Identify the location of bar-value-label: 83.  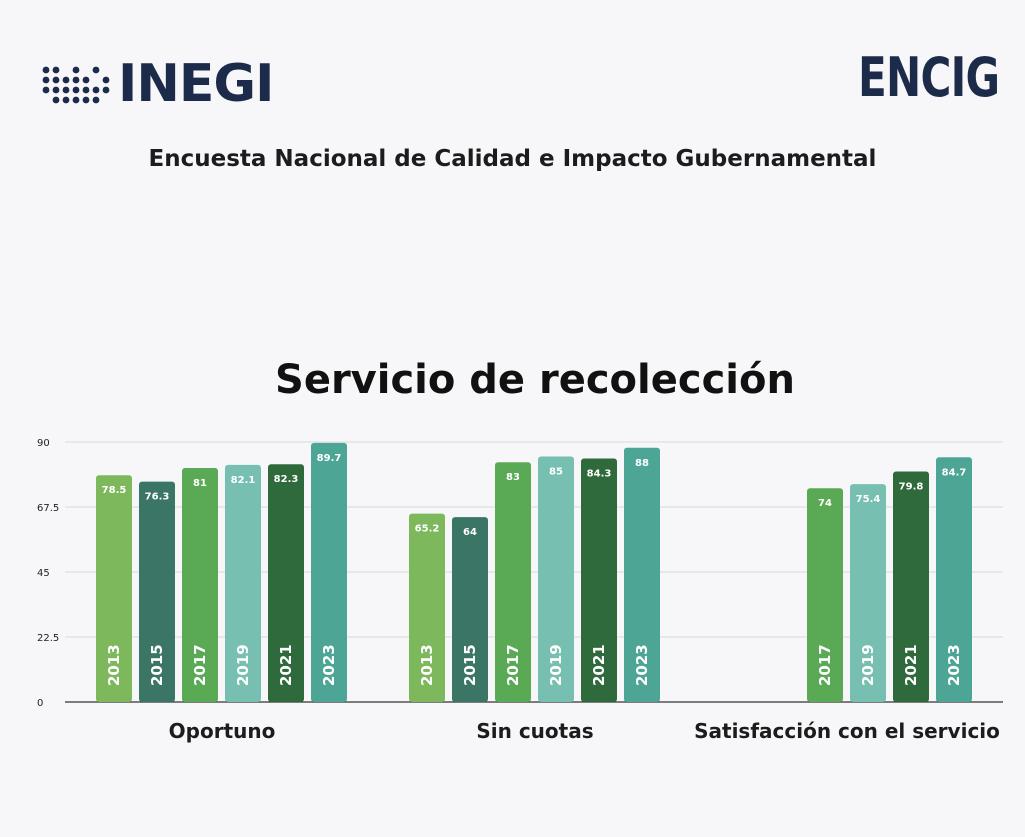
(513, 477).